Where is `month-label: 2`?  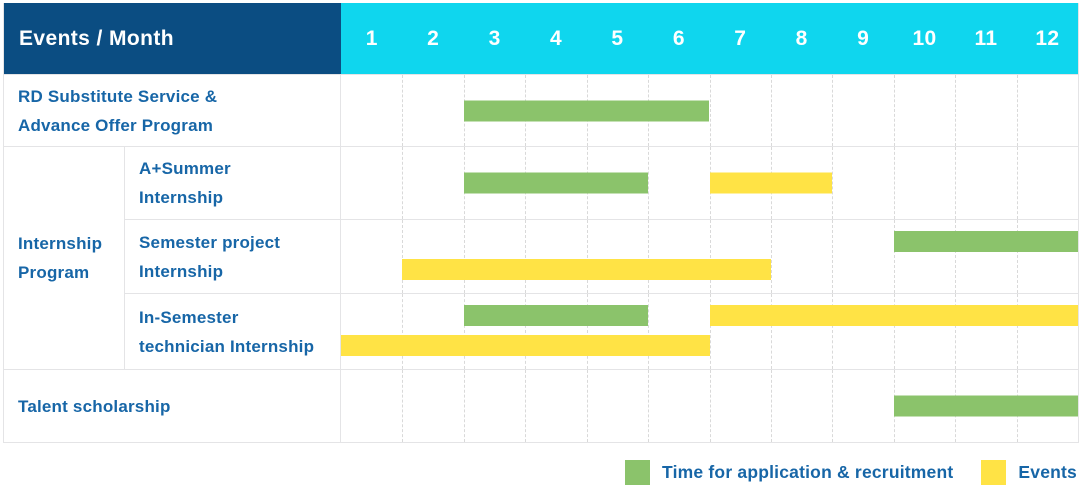 month-label: 2 is located at coordinates (433, 38).